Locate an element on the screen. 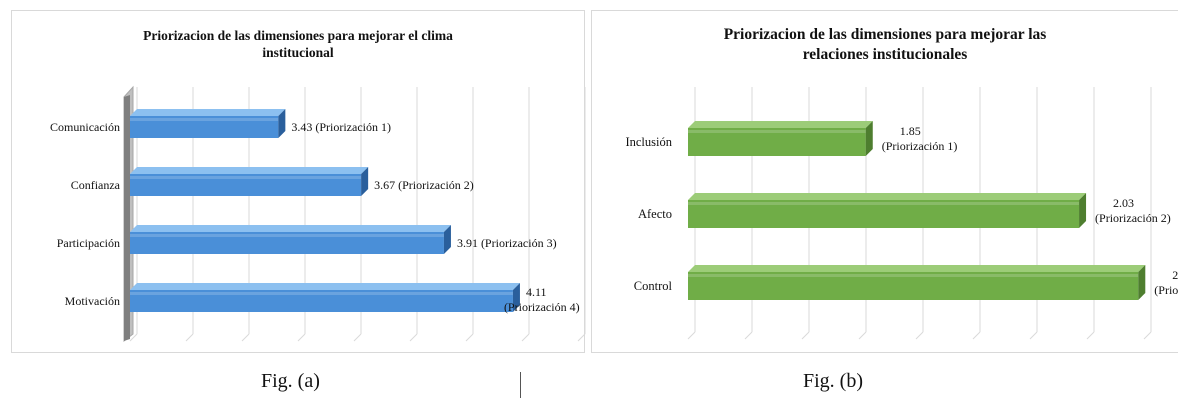 Image resolution: width=1178 pixels, height=399 pixels. bar-confianza is located at coordinates (246, 185).